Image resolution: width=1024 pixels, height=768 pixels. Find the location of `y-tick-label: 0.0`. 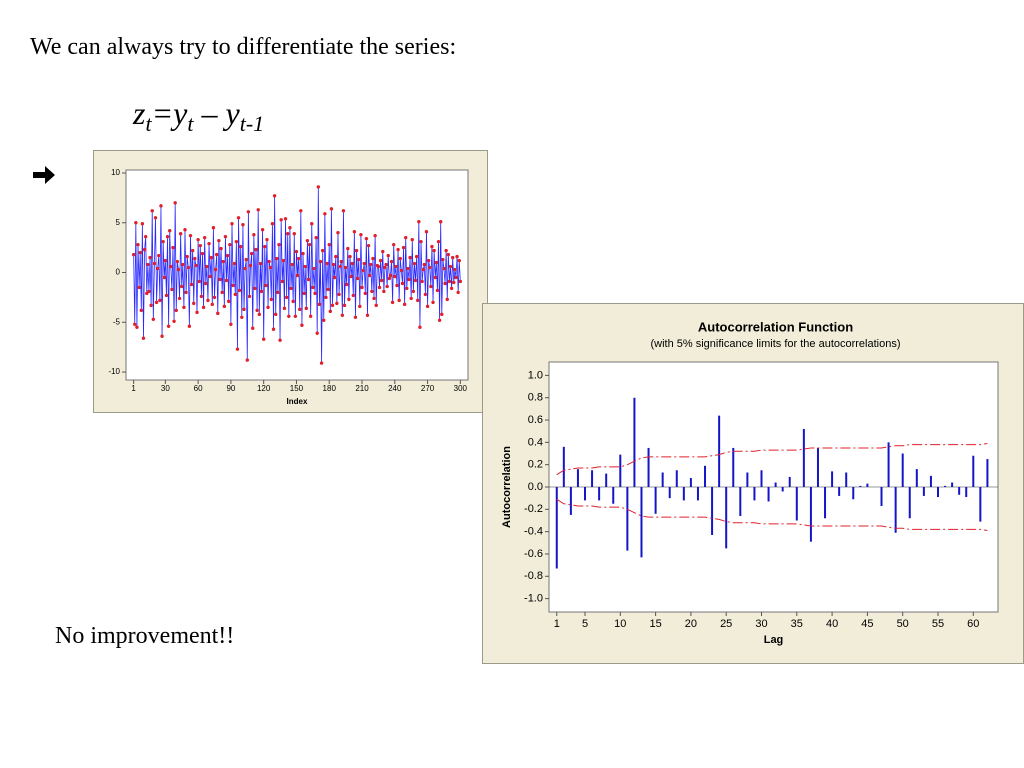

y-tick-label: 0.0 is located at coordinates (535, 487).